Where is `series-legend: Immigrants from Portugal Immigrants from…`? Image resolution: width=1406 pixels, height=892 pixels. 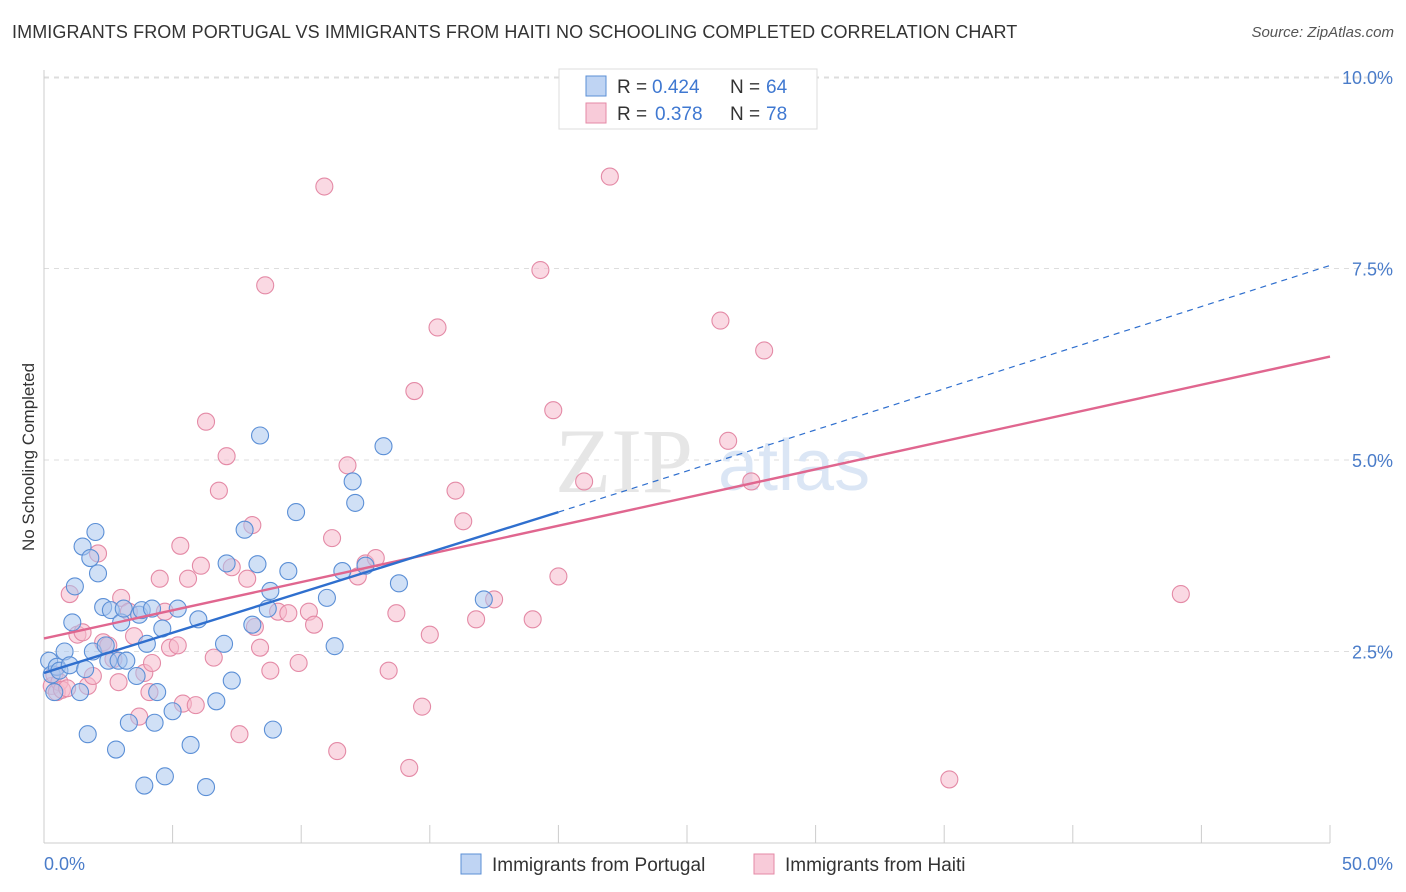 series-legend: Immigrants from Portugal Immigrants from… is located at coordinates (713, 864).